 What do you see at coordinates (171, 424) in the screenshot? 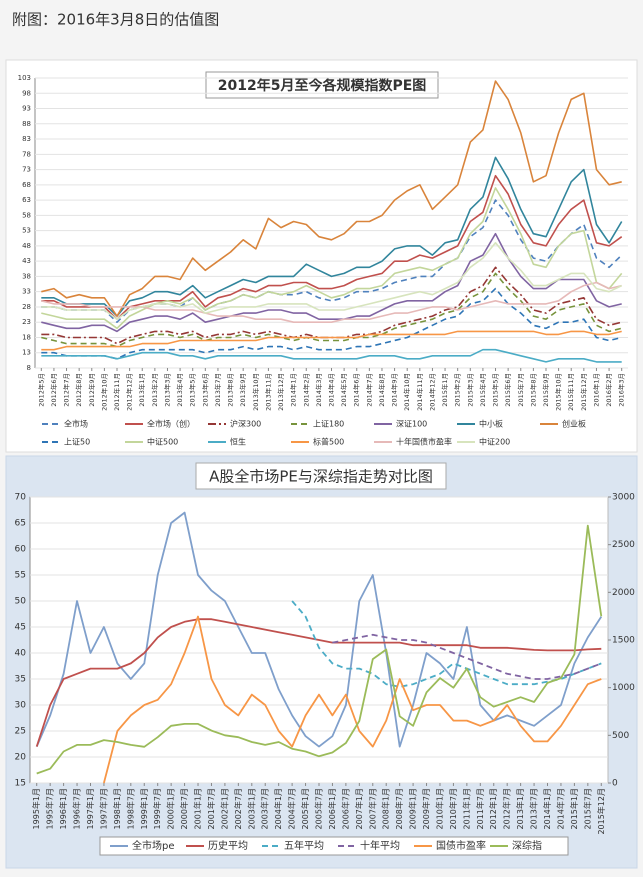
I see `legend-label: 全市场（创）` at bounding box center [171, 424].